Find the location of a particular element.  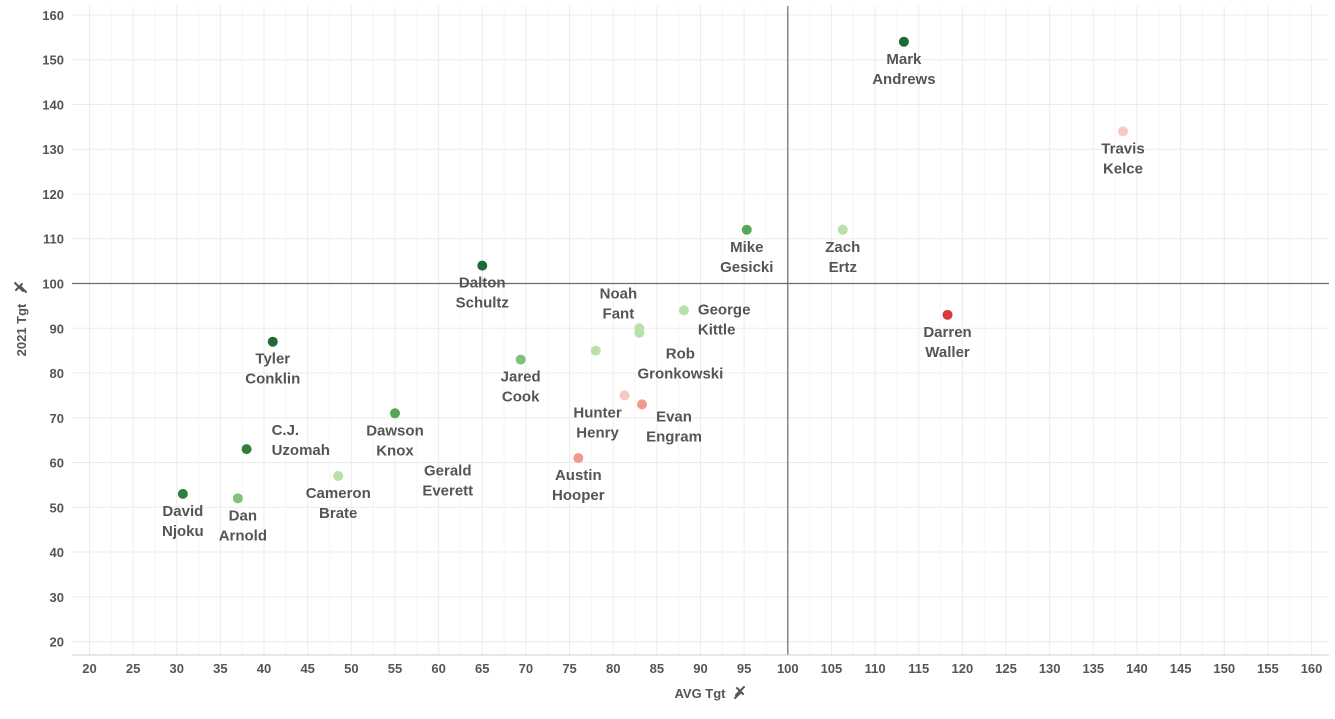

point-label: Evan Engram is located at coordinates (674, 426).